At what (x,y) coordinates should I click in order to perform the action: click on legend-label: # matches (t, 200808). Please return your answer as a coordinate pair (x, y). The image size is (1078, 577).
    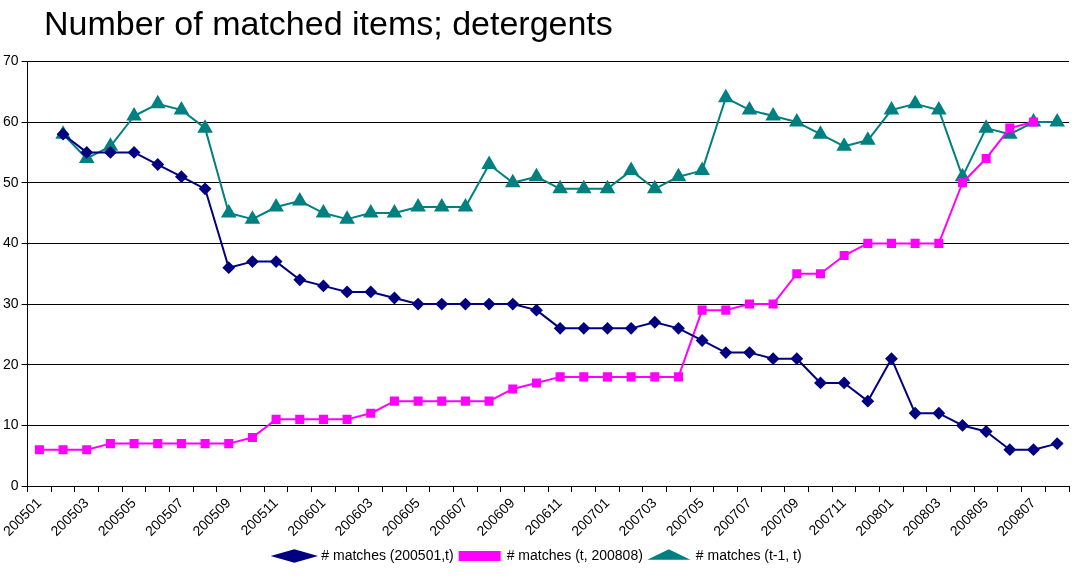
    Looking at the image, I should click on (574, 554).